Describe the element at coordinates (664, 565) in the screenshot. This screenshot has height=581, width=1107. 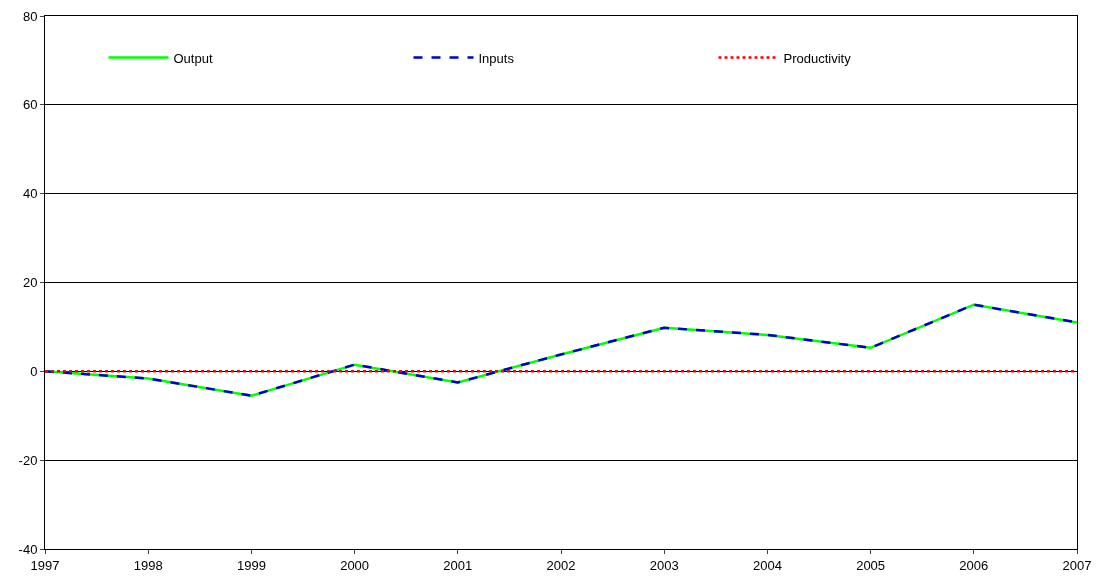
I see `x-tick-label: 2003` at that location.